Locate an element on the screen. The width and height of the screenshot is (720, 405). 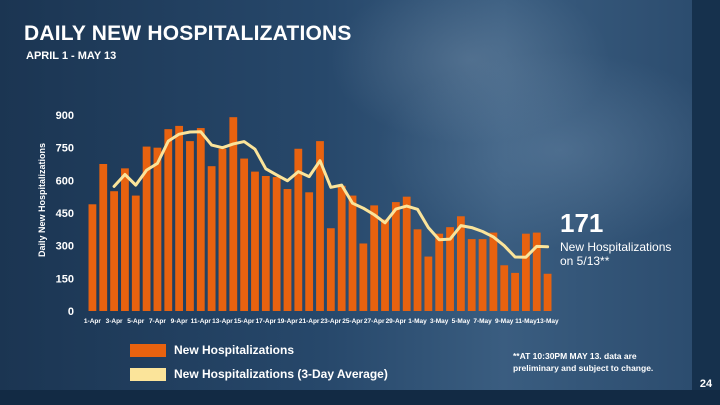
bar-23-Apr is located at coordinates (330, 269).